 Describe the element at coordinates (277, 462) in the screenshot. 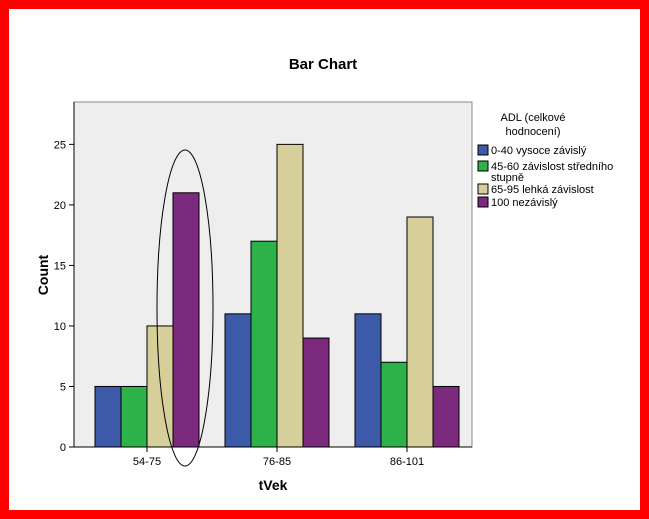

I see `x-tick-label: 76-85` at that location.